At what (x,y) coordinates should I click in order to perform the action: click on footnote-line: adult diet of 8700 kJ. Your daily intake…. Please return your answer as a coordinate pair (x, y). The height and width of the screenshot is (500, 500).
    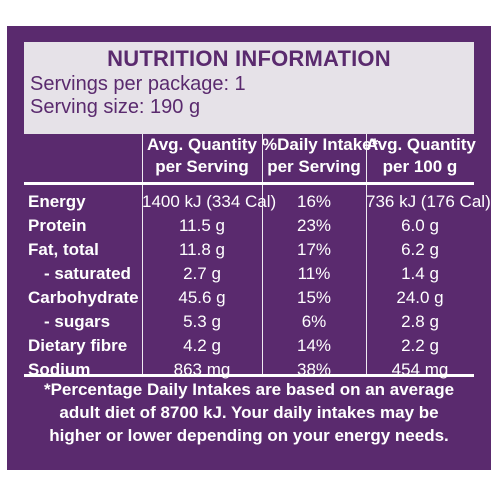
    Looking at the image, I should click on (249, 412).